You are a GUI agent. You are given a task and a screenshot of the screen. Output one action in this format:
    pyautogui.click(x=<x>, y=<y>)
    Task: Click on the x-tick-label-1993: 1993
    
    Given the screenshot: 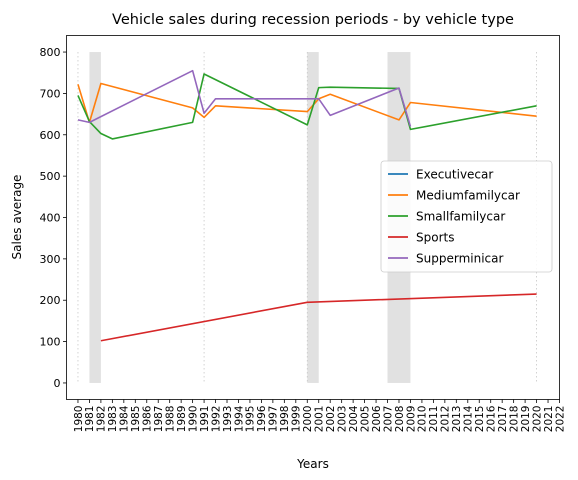 What is the action you would take?
    pyautogui.click(x=228, y=419)
    